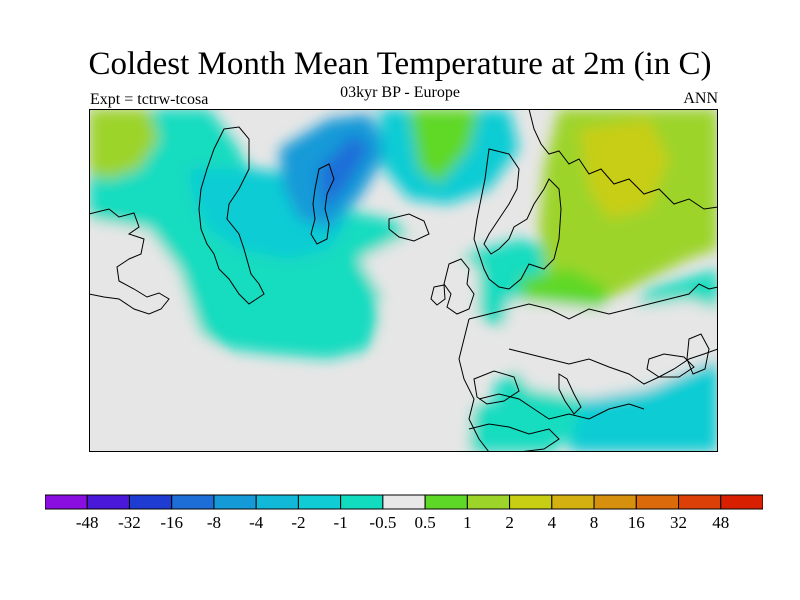 Image resolution: width=800 pixels, height=600 pixels. What do you see at coordinates (425, 522) in the screenshot?
I see `legend-label: 0.5` at bounding box center [425, 522].